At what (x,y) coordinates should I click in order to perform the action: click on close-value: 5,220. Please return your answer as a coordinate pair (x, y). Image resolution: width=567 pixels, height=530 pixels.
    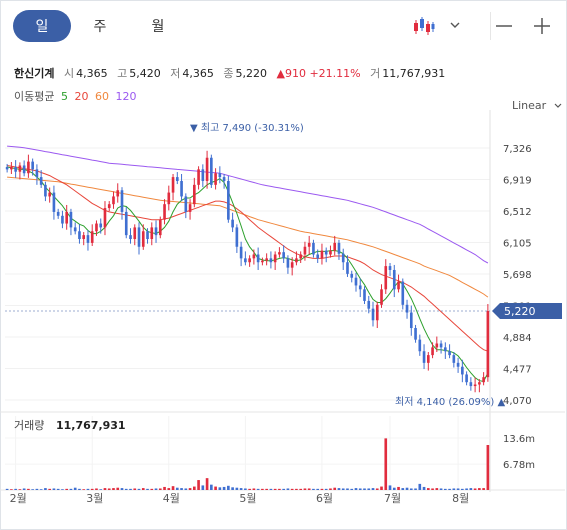
    Looking at the image, I should click on (251, 73).